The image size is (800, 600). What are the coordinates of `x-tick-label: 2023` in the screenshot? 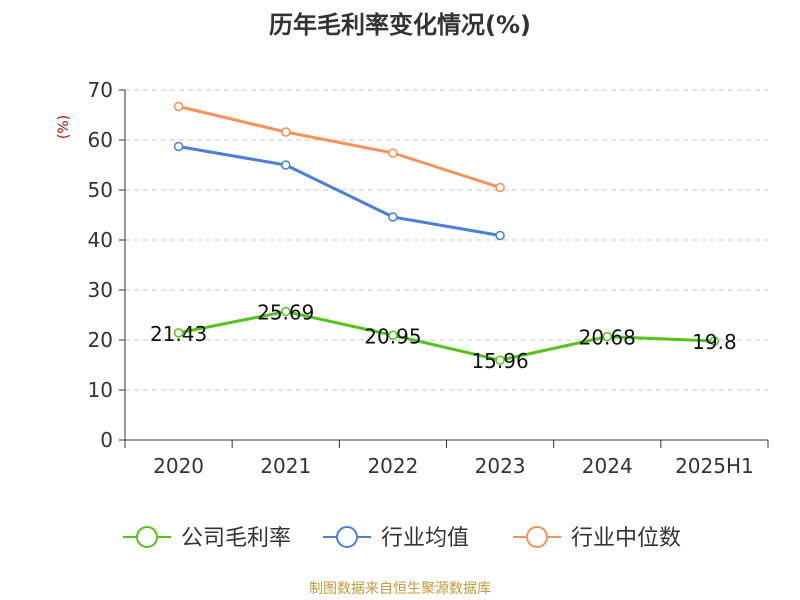 It's located at (500, 466).